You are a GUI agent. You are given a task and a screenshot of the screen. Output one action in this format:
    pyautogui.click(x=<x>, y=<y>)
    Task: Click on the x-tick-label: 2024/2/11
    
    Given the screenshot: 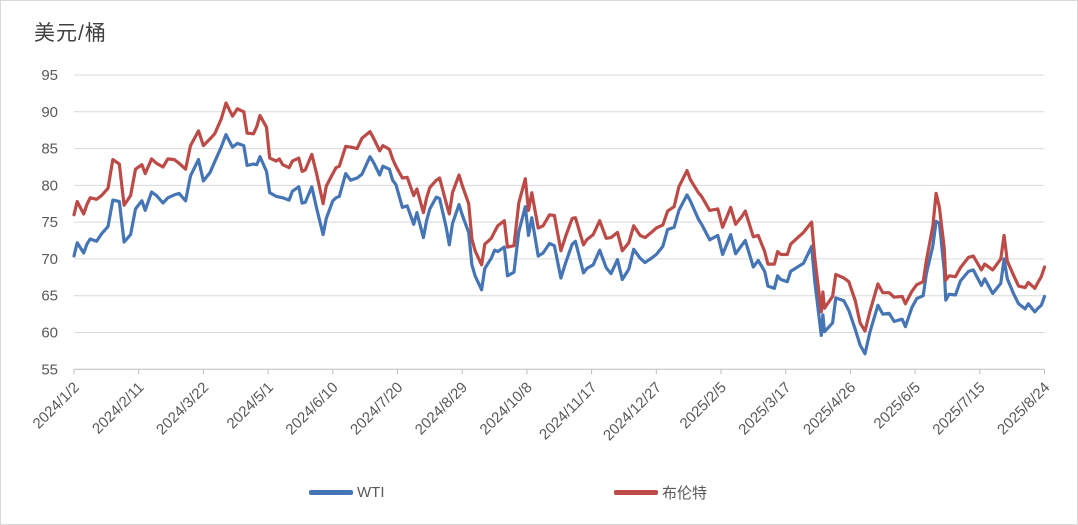 What is the action you would take?
    pyautogui.click(x=118, y=408)
    